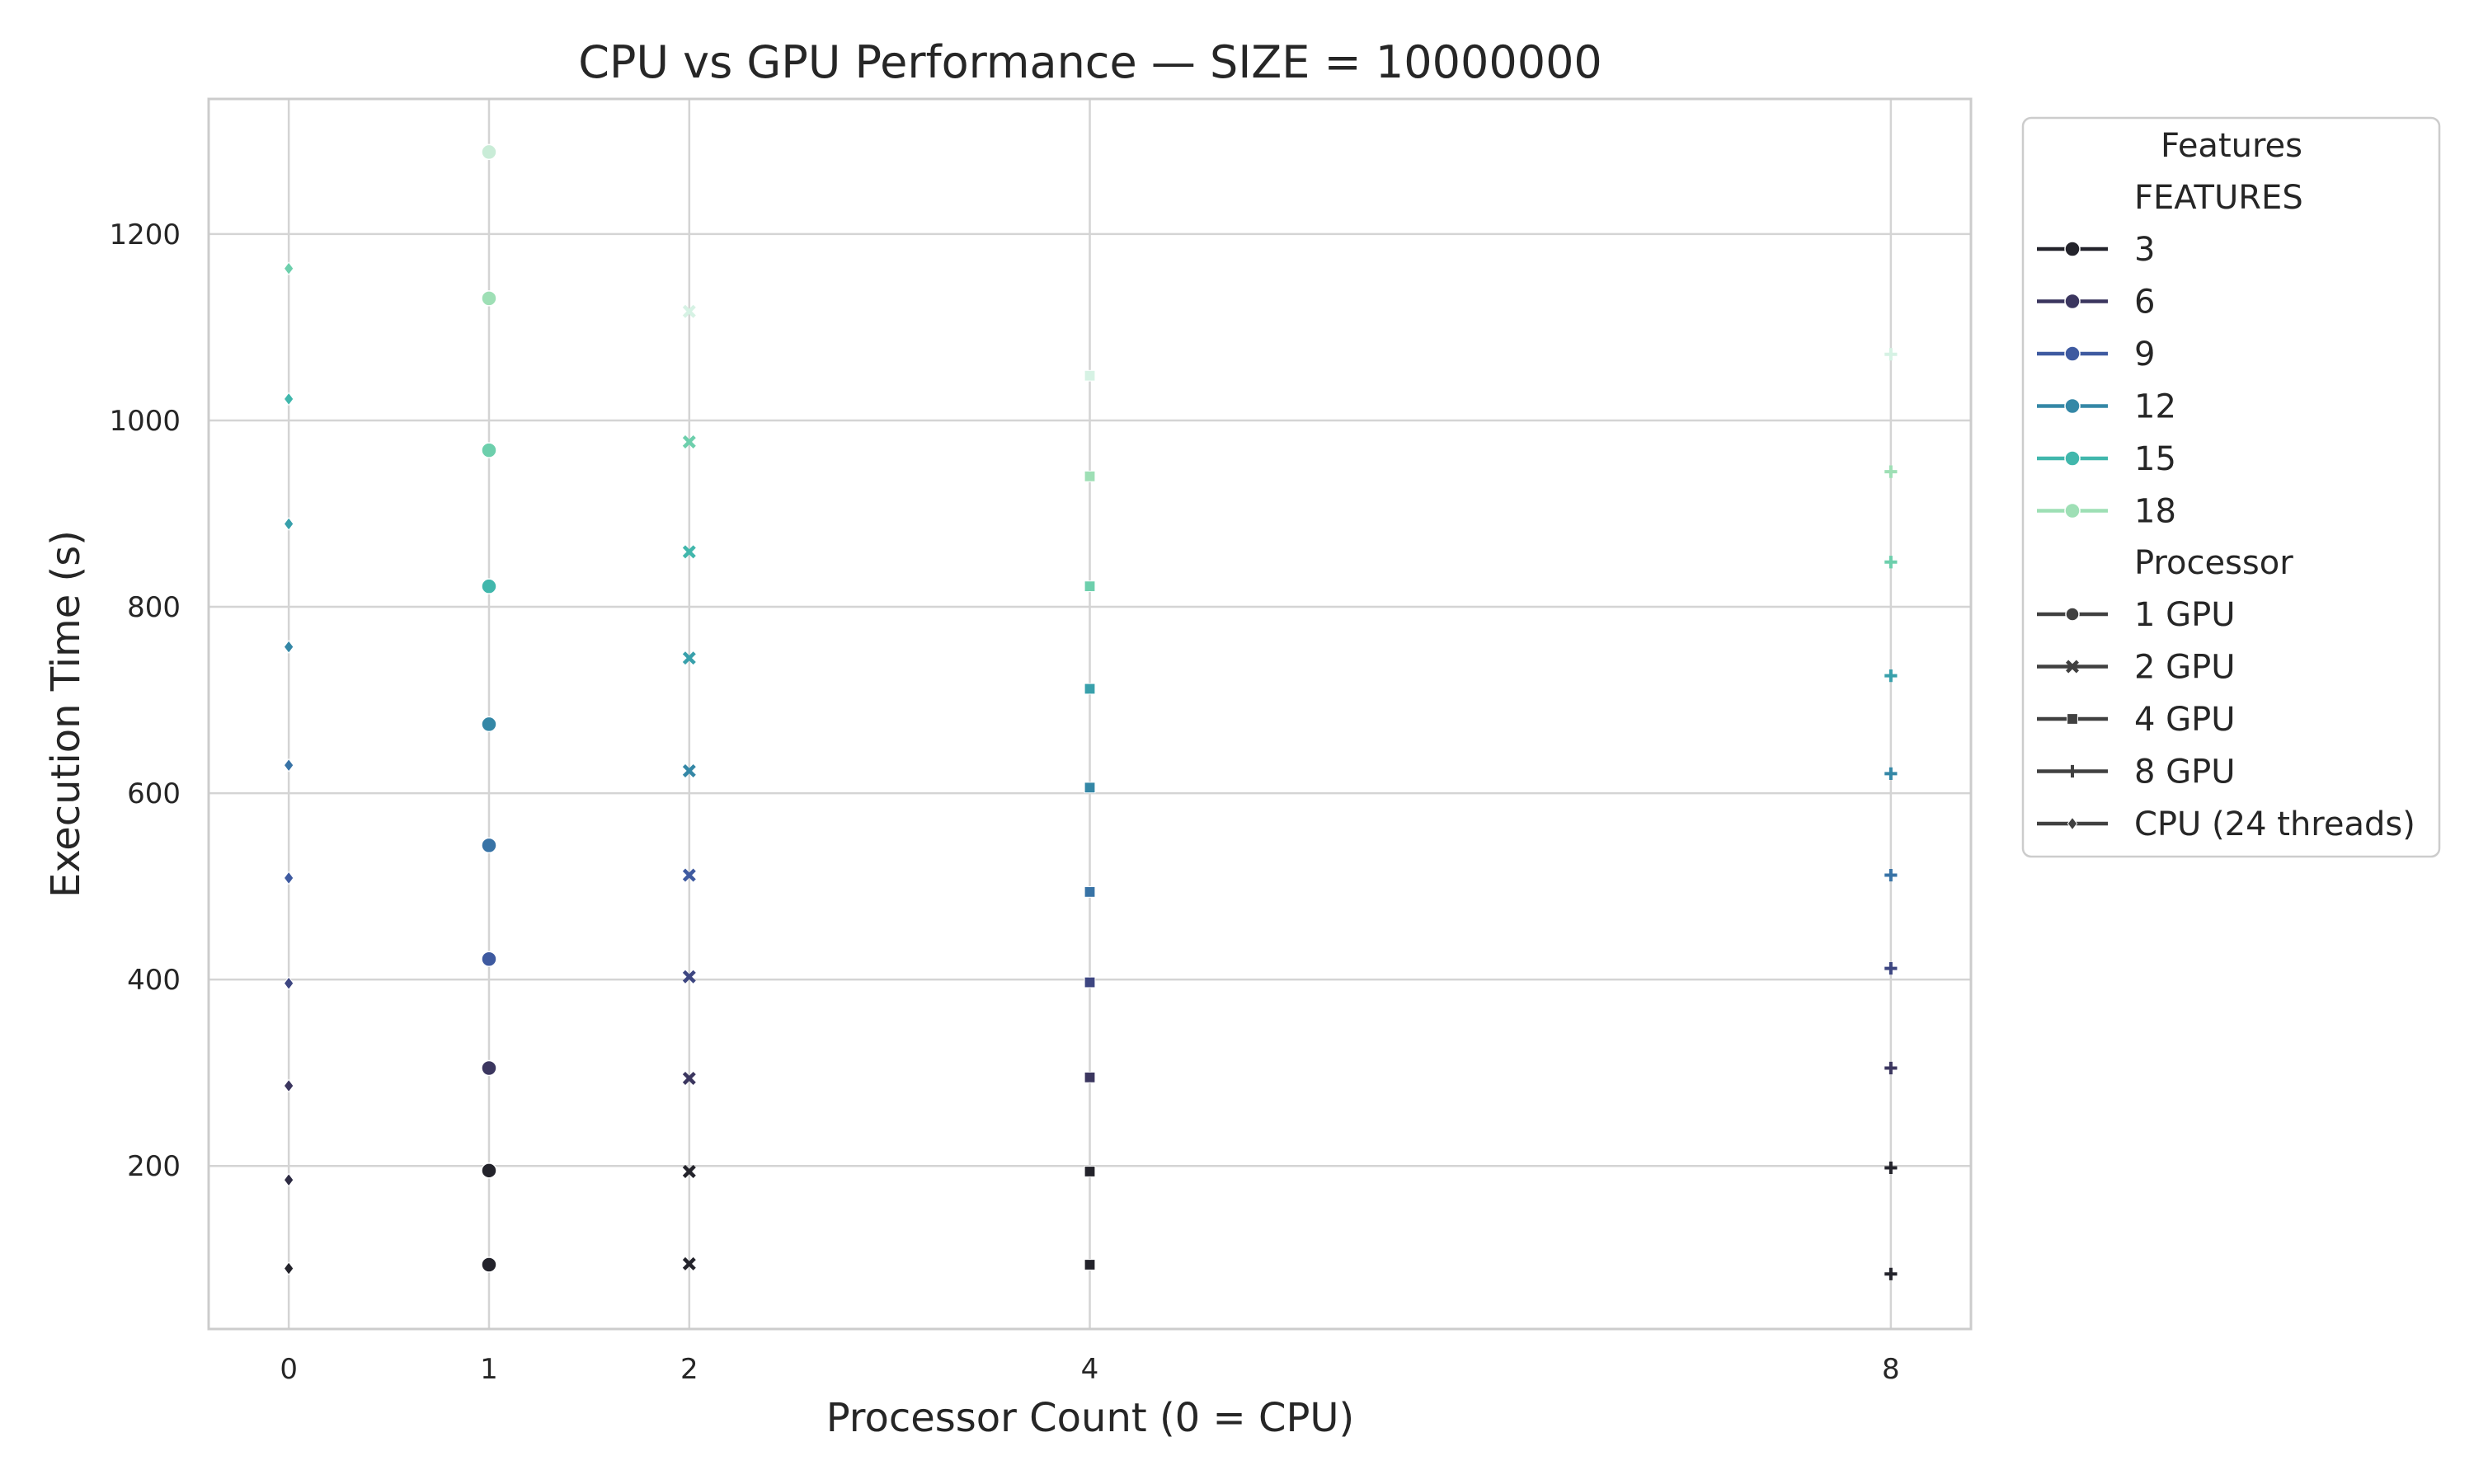 The width and height of the screenshot is (2474, 1484). What do you see at coordinates (154, 1166) in the screenshot?
I see `y-tick-label: 200` at bounding box center [154, 1166].